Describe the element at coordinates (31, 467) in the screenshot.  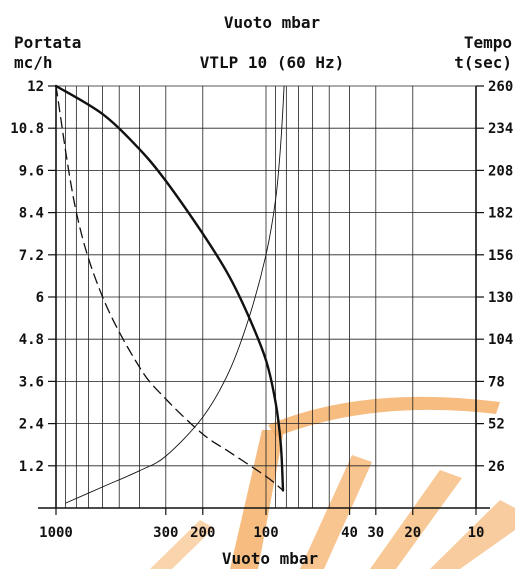
I see `left-tick-label: 1.2` at that location.